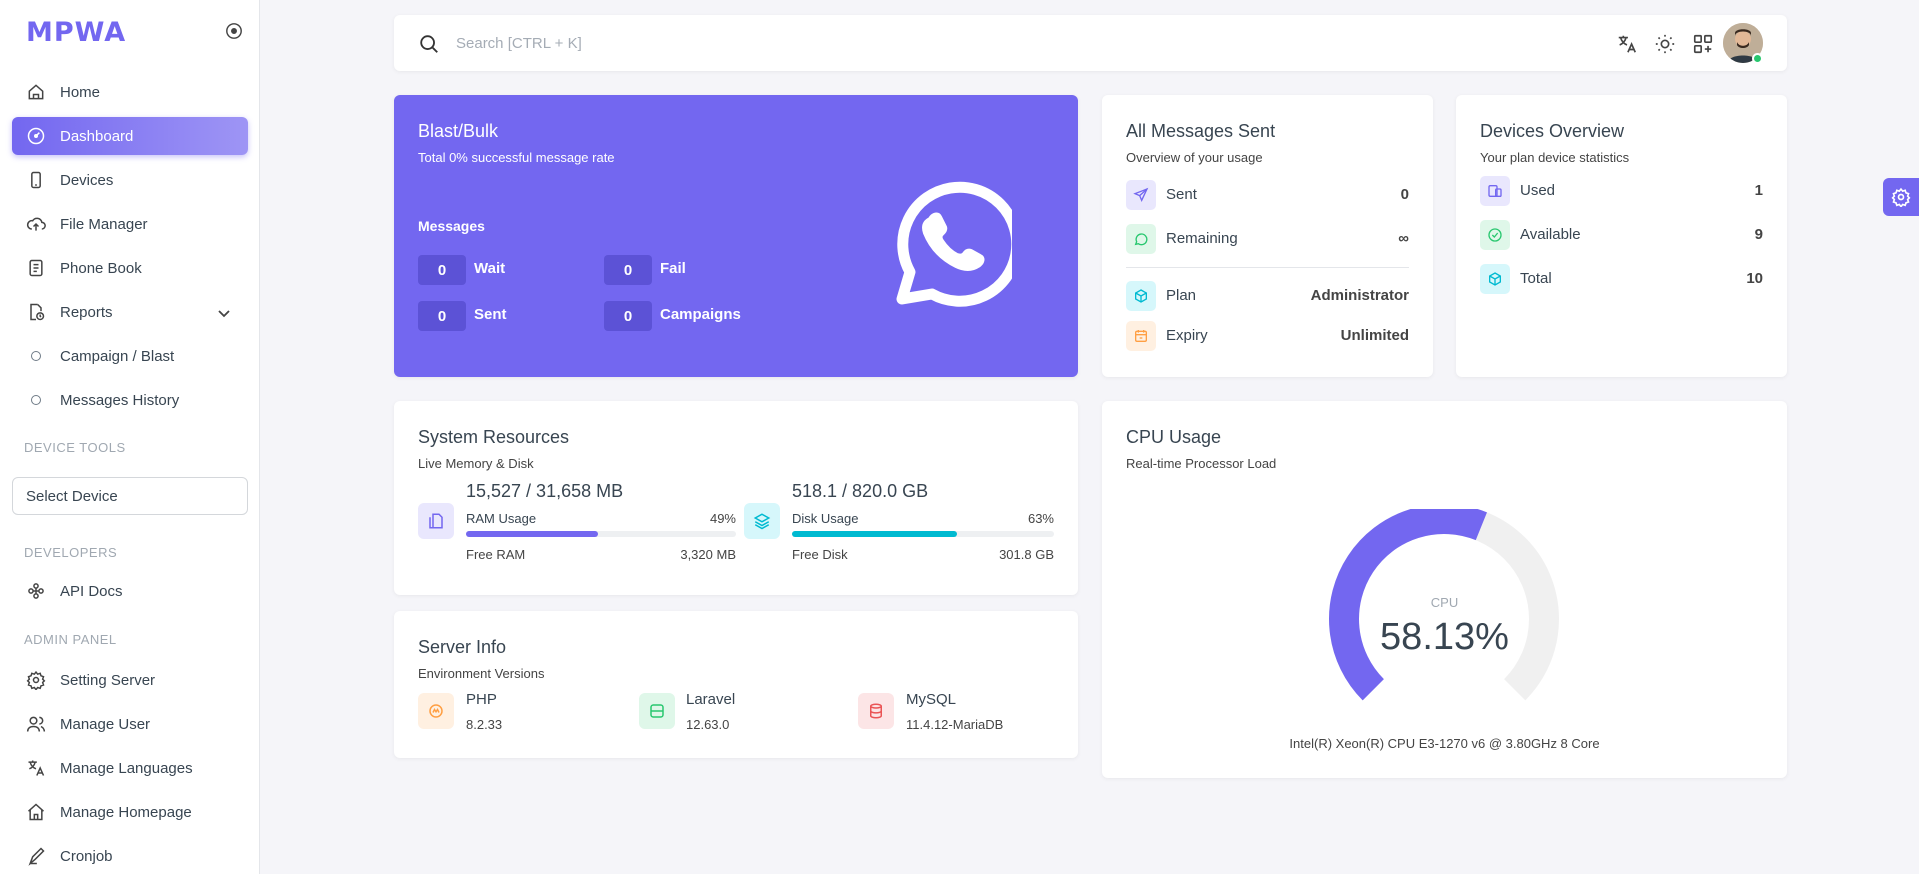 This screenshot has height=874, width=1919. I want to click on cpu-gauge-label: CPU, so click(1444, 602).